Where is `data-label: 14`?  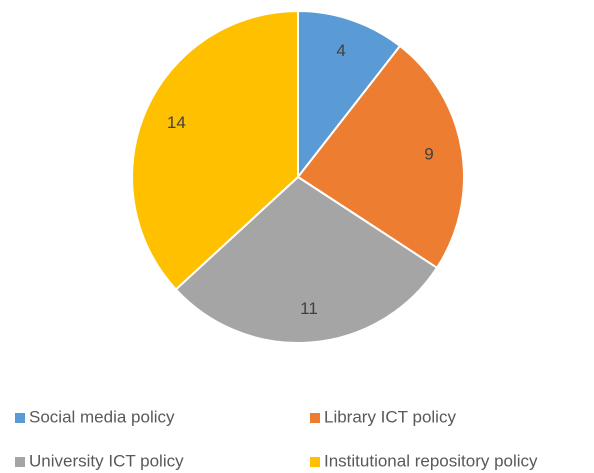
data-label: 14 is located at coordinates (176, 122).